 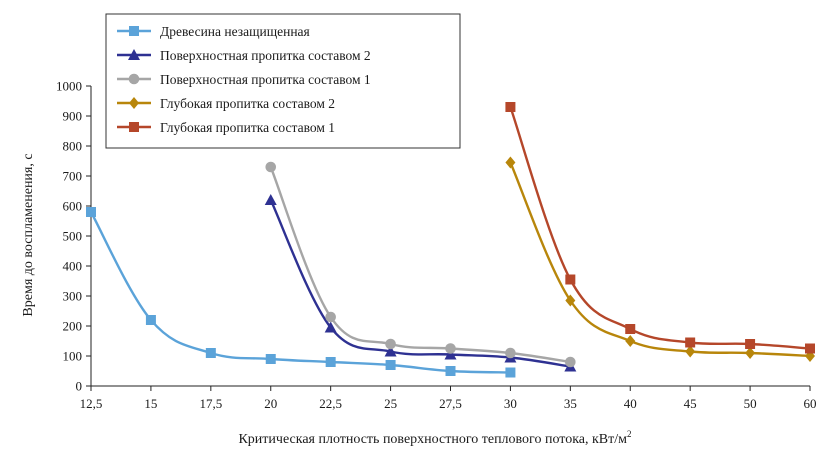 What do you see at coordinates (73, 356) in the screenshot?
I see `y-tick-label: 100` at bounding box center [73, 356].